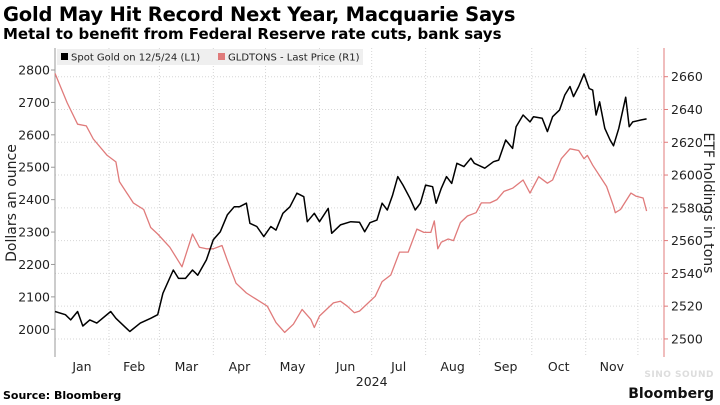 The image size is (720, 405). I want to click on x-tick-label: Nov, so click(612, 366).